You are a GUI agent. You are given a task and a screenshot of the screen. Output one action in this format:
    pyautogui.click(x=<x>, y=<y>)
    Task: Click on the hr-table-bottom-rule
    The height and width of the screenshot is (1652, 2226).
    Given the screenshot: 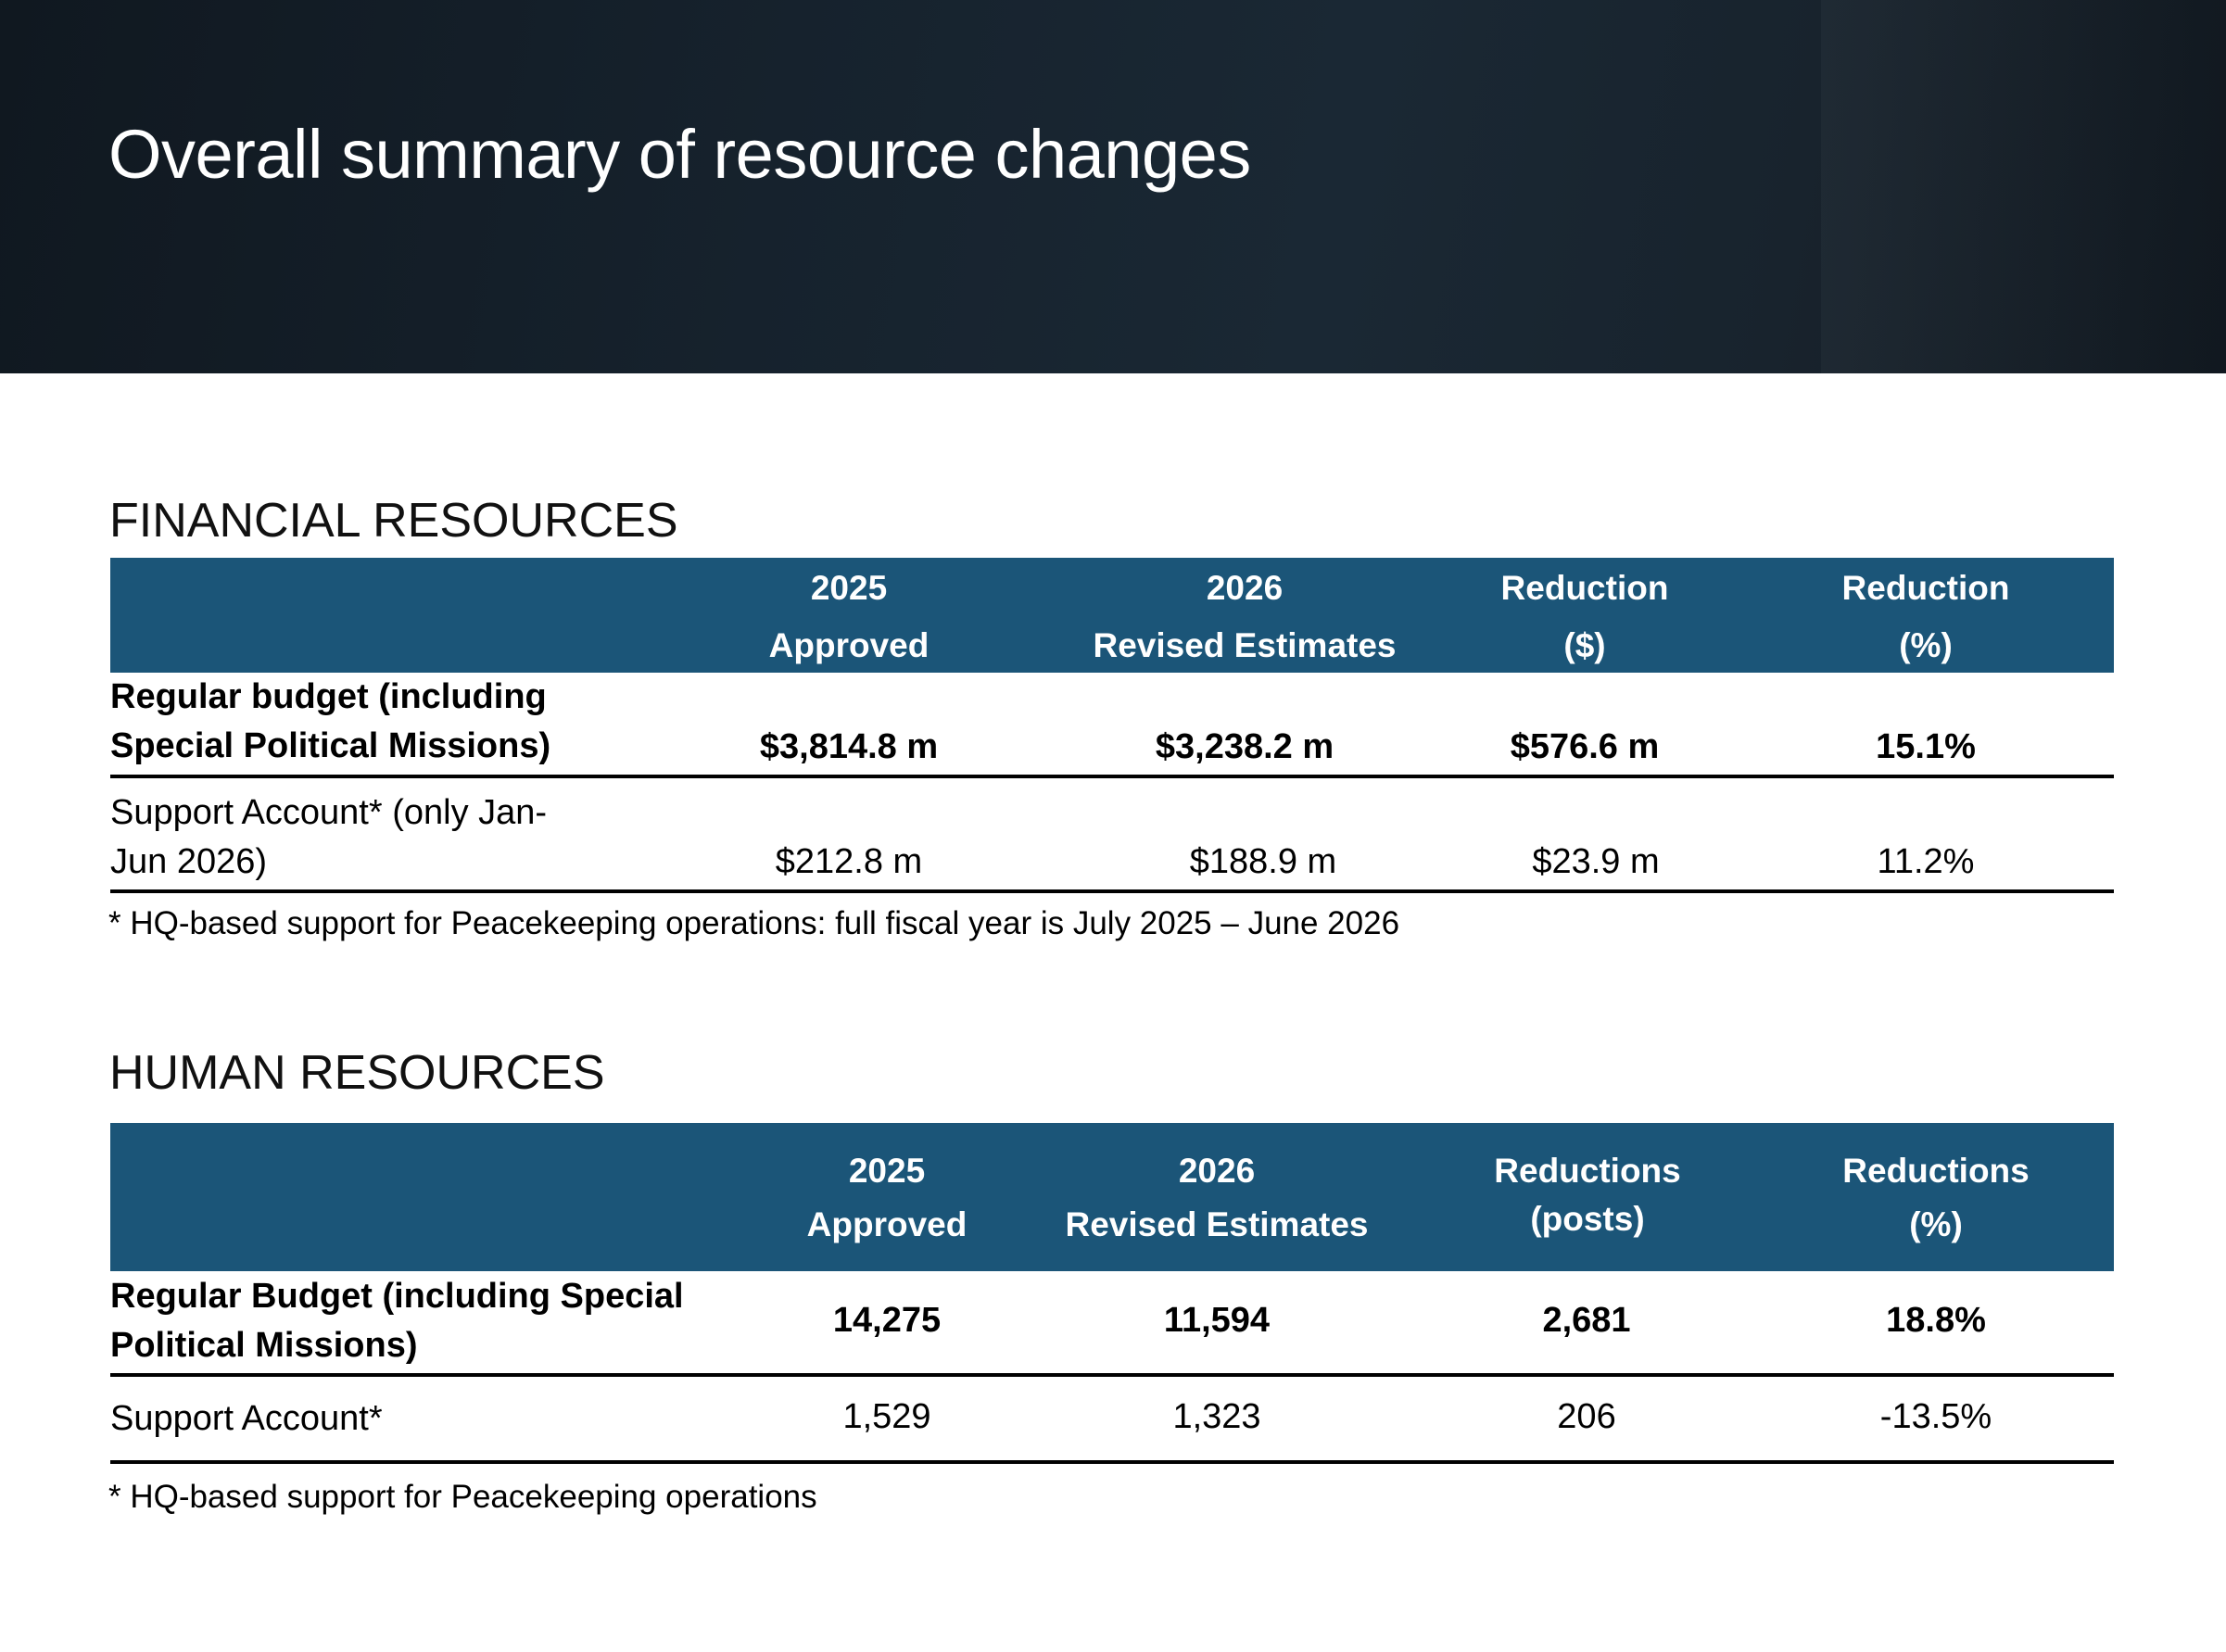 What is the action you would take?
    pyautogui.click(x=1112, y=1462)
    